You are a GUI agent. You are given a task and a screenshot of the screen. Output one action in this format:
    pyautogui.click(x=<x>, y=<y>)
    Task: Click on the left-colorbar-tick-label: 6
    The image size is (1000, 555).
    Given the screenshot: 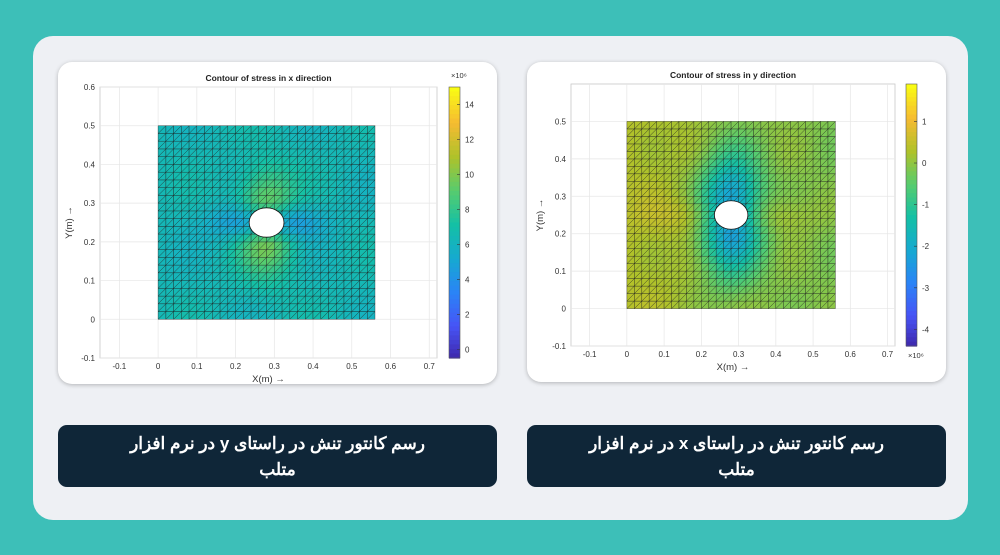 What is the action you would take?
    pyautogui.click(x=467, y=244)
    